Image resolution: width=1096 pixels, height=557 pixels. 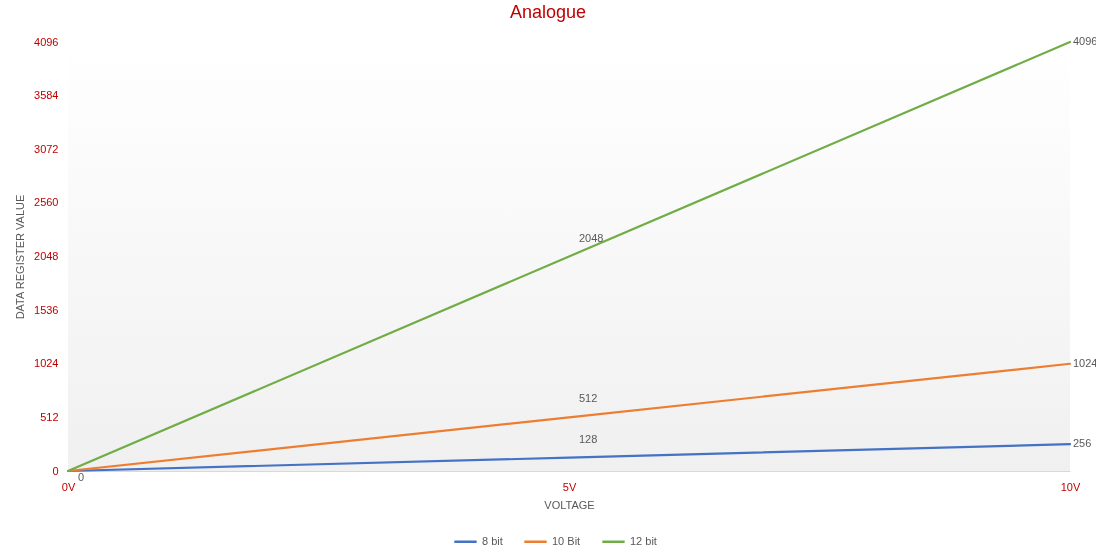 What do you see at coordinates (1082, 443) in the screenshot?
I see `data-label: 256` at bounding box center [1082, 443].